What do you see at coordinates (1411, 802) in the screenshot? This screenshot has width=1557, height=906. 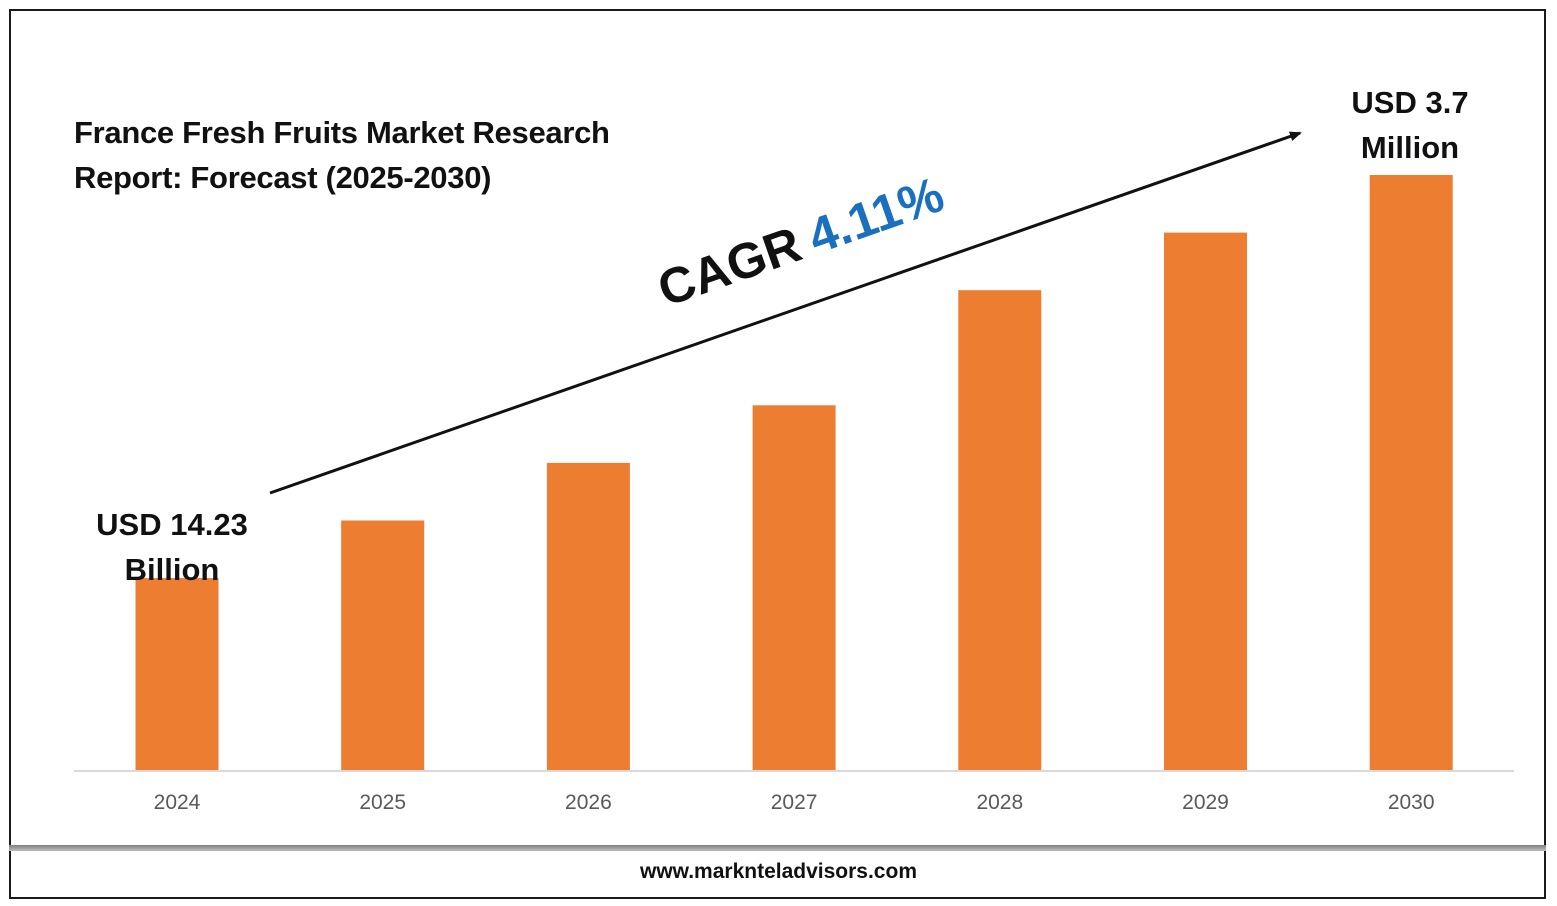 I see `x-tick-label-2030: 2030` at bounding box center [1411, 802].